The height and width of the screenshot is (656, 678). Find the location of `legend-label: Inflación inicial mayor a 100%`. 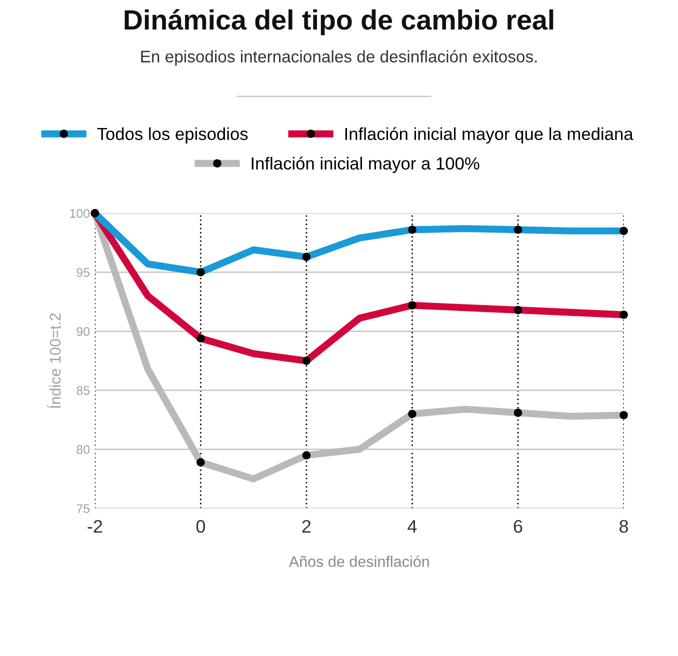

legend-label: Inflación inicial mayor a 100% is located at coordinates (366, 165).